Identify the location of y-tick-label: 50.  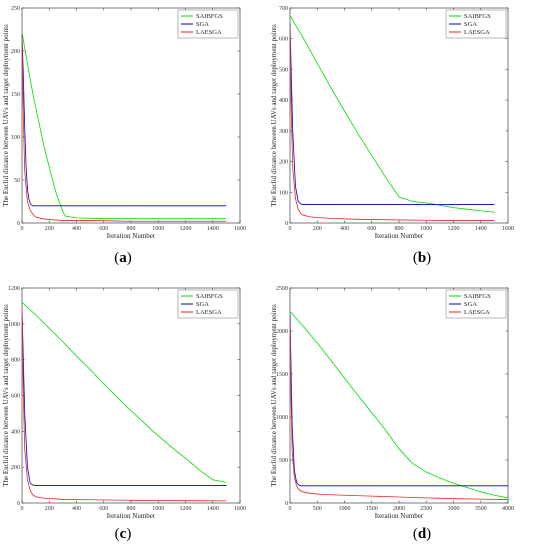
(17, 181).